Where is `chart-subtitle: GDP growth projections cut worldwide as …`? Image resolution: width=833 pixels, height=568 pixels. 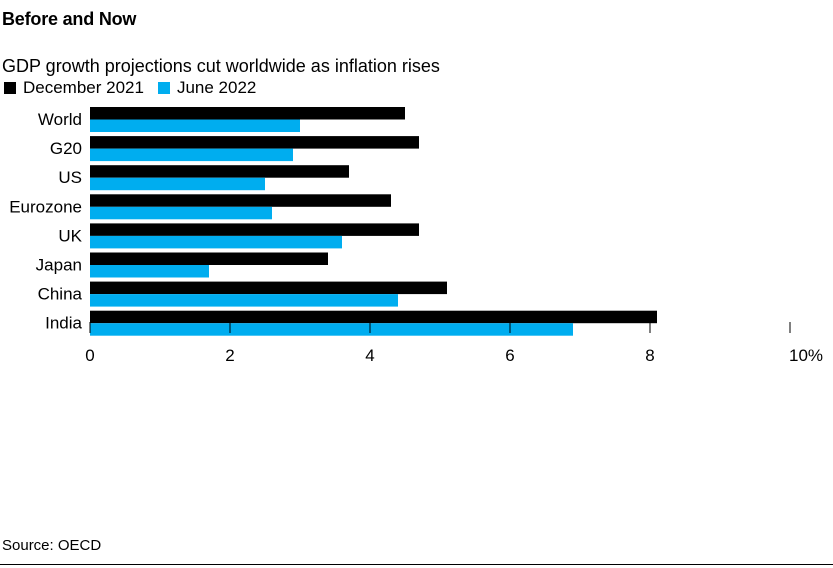
chart-subtitle: GDP growth projections cut worldwide as … is located at coordinates (221, 66).